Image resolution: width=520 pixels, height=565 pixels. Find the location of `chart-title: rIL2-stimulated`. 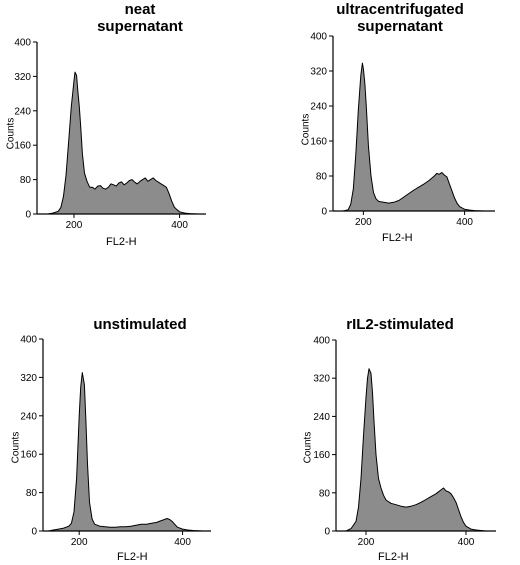

chart-title: rIL2-stimulated is located at coordinates (400, 324).